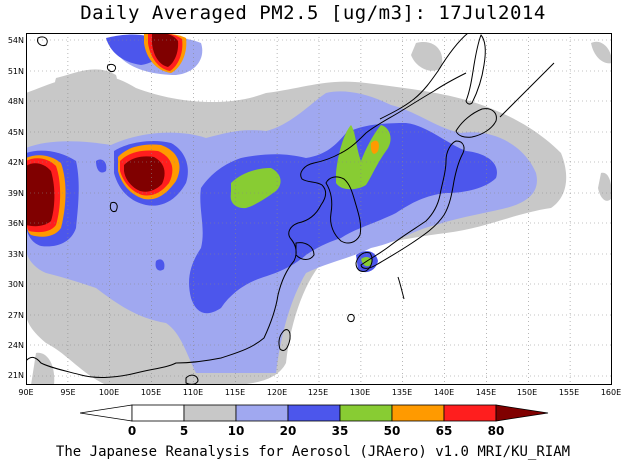  Describe the element at coordinates (15, 315) in the screenshot. I see `lat-label: 27N` at that location.